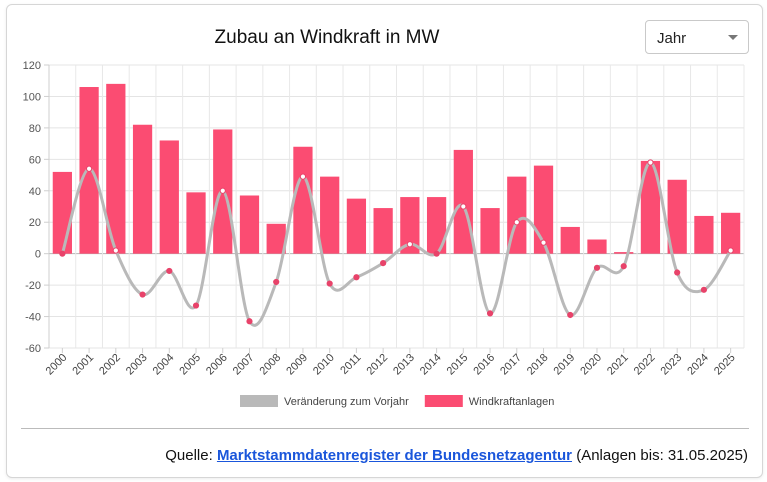 The image size is (767, 482). I want to click on point-2001, so click(89, 168).